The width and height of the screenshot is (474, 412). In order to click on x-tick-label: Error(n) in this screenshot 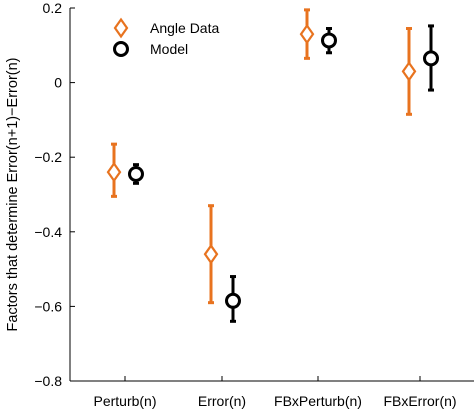, I will do `click(222, 401)`.